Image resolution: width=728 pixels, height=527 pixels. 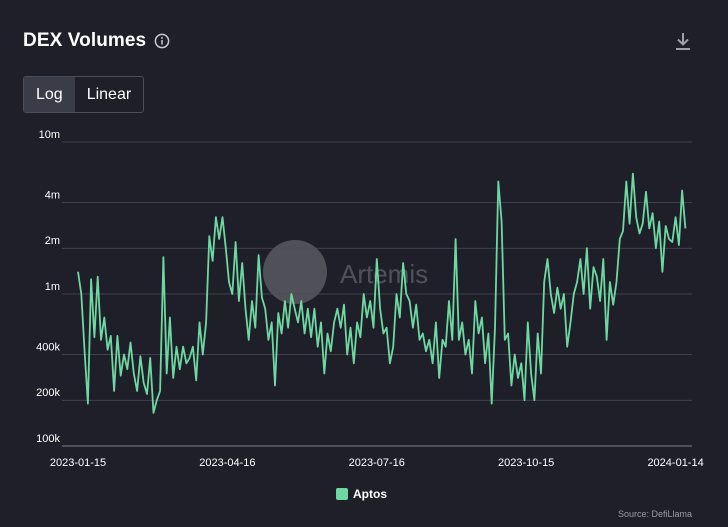 I want to click on x-tick-label: 2024-01-14, so click(x=675, y=463).